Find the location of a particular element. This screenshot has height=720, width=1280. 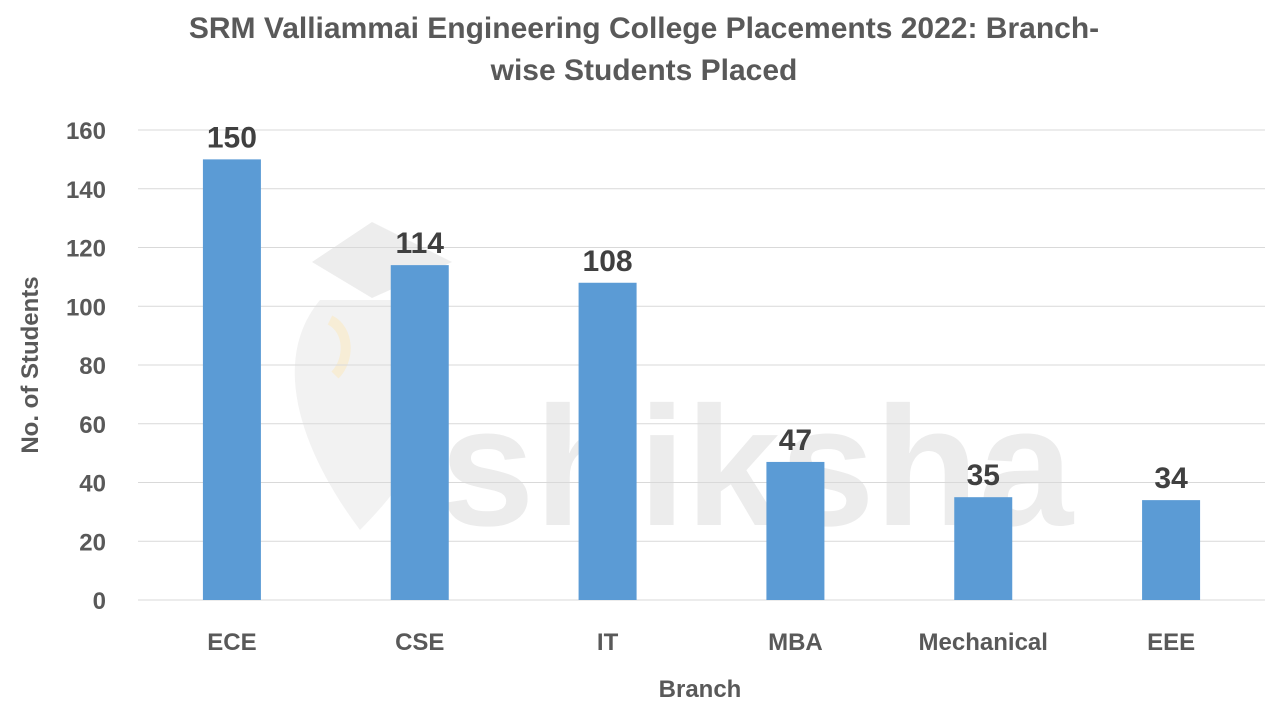

y-tick-label: 20 is located at coordinates (92, 542).